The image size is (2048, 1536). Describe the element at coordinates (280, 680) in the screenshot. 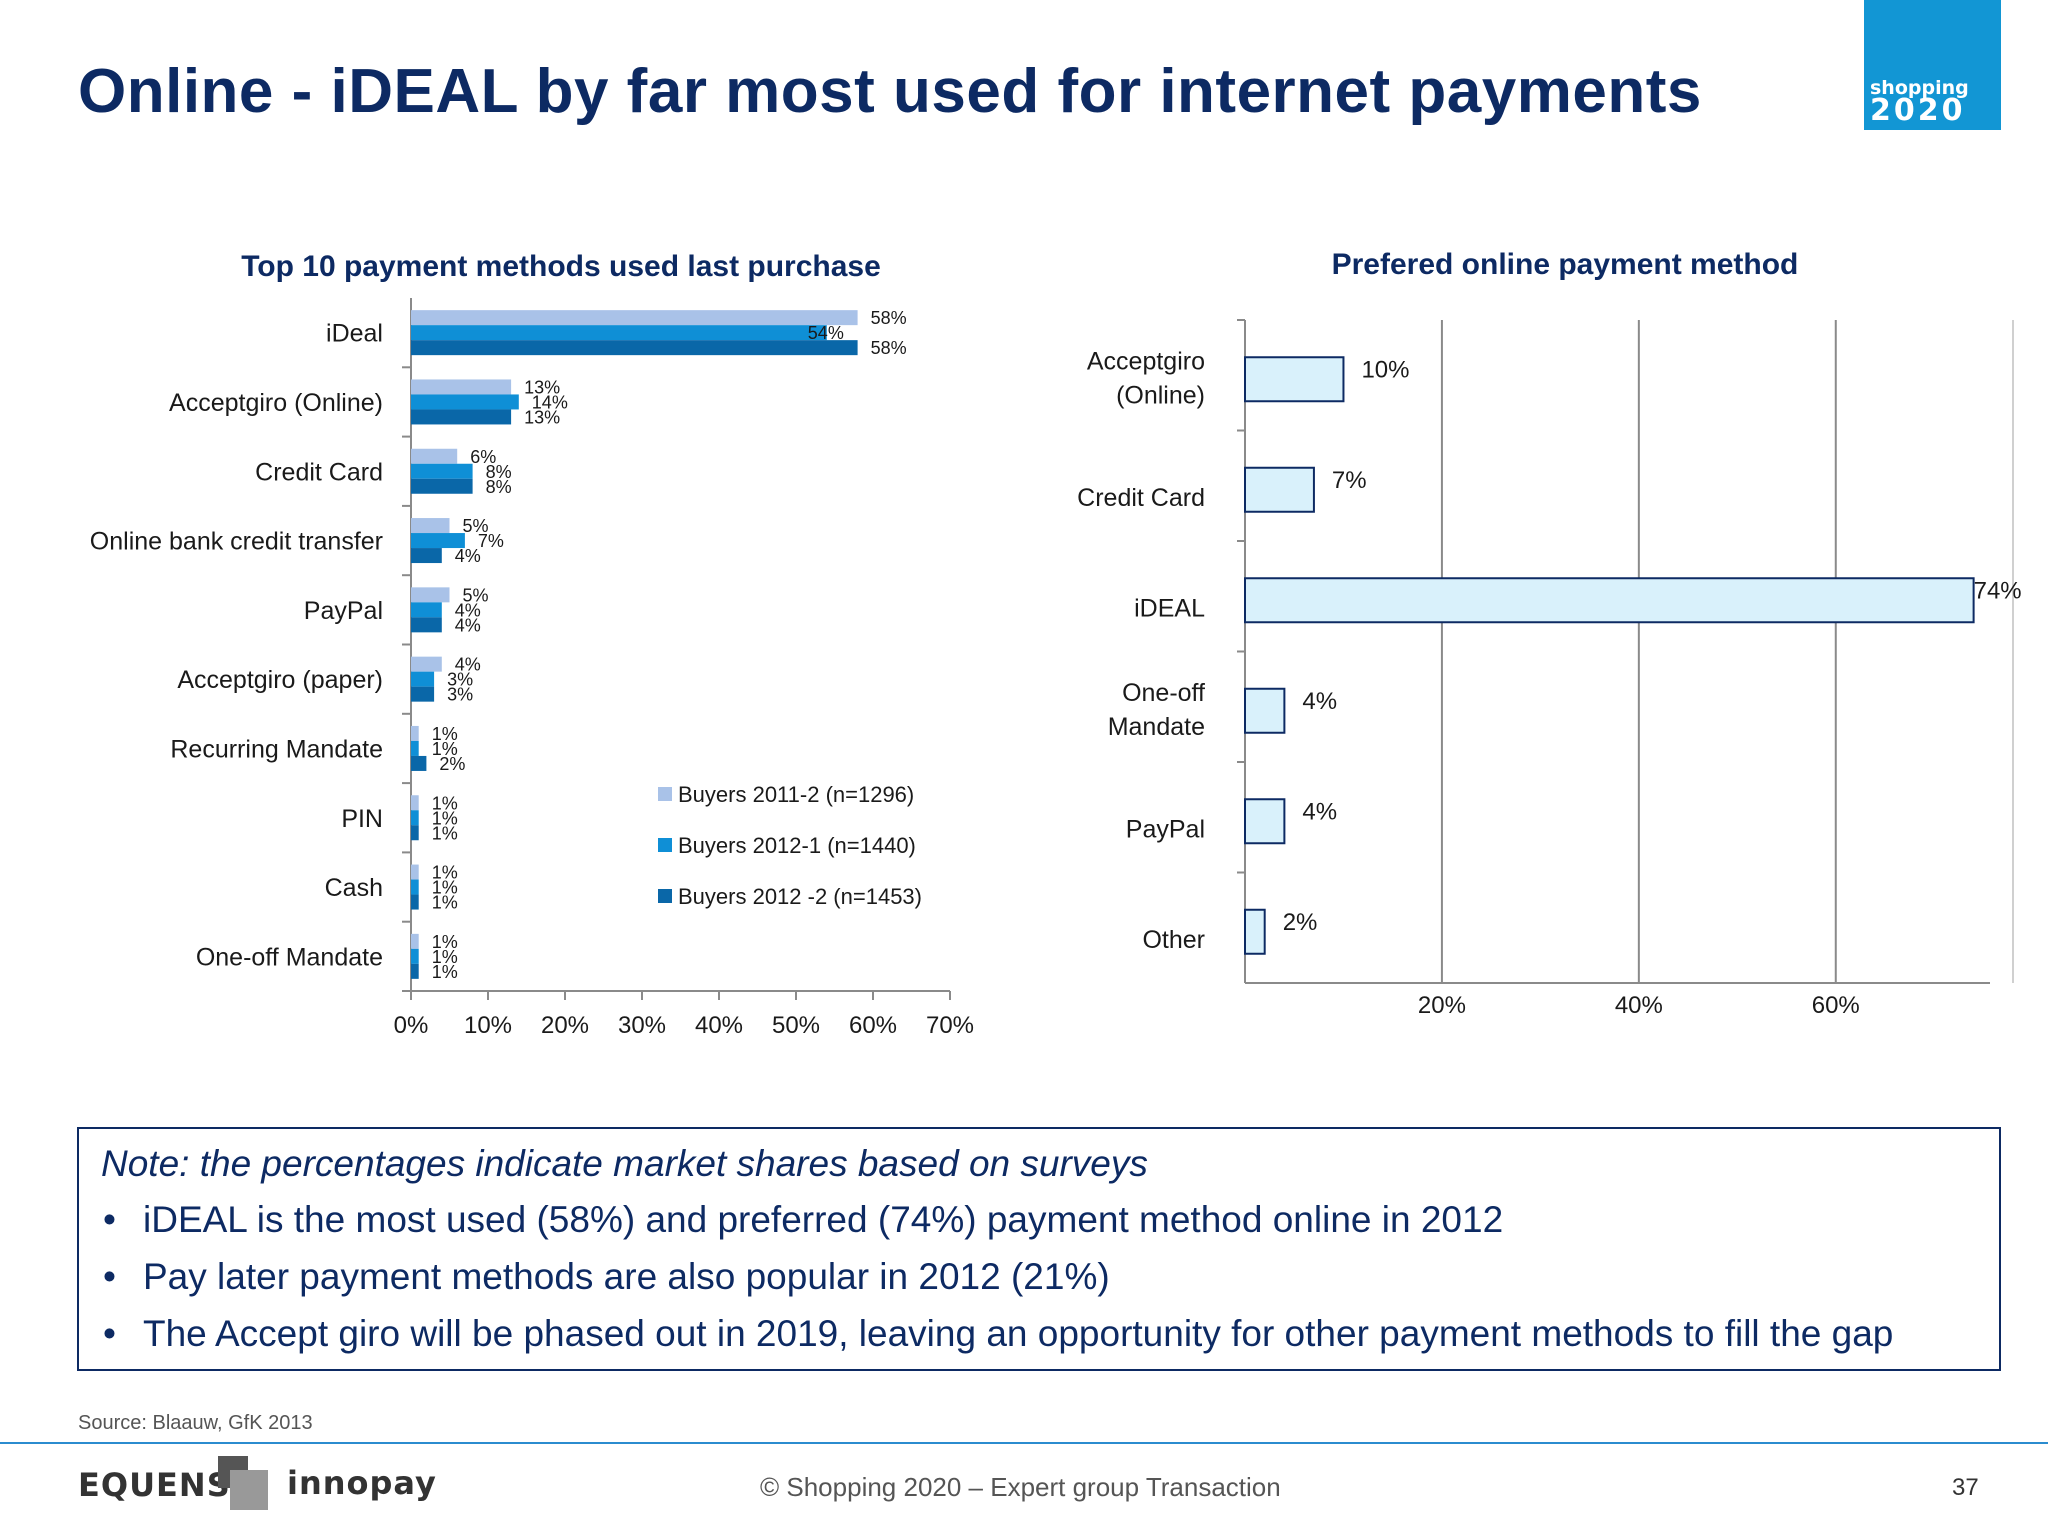

I see `category-label: Acceptgiro (paper)` at that location.